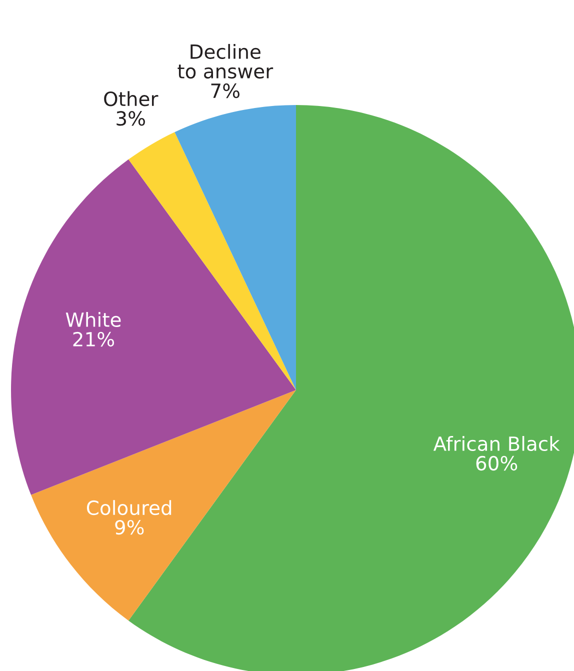  What do you see at coordinates (93, 339) in the screenshot?
I see `data-label: 21%` at bounding box center [93, 339].